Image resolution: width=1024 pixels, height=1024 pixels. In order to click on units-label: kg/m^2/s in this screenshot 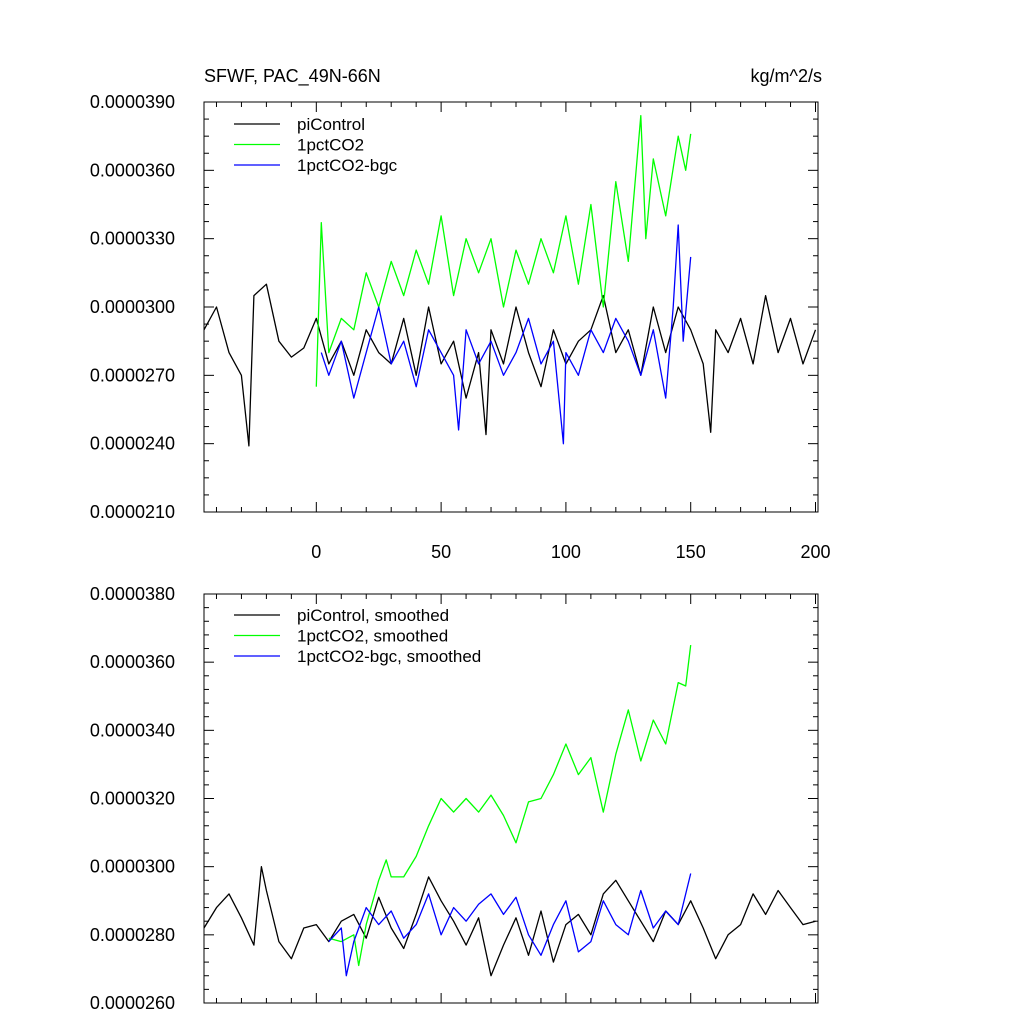, I will do `click(786, 76)`.